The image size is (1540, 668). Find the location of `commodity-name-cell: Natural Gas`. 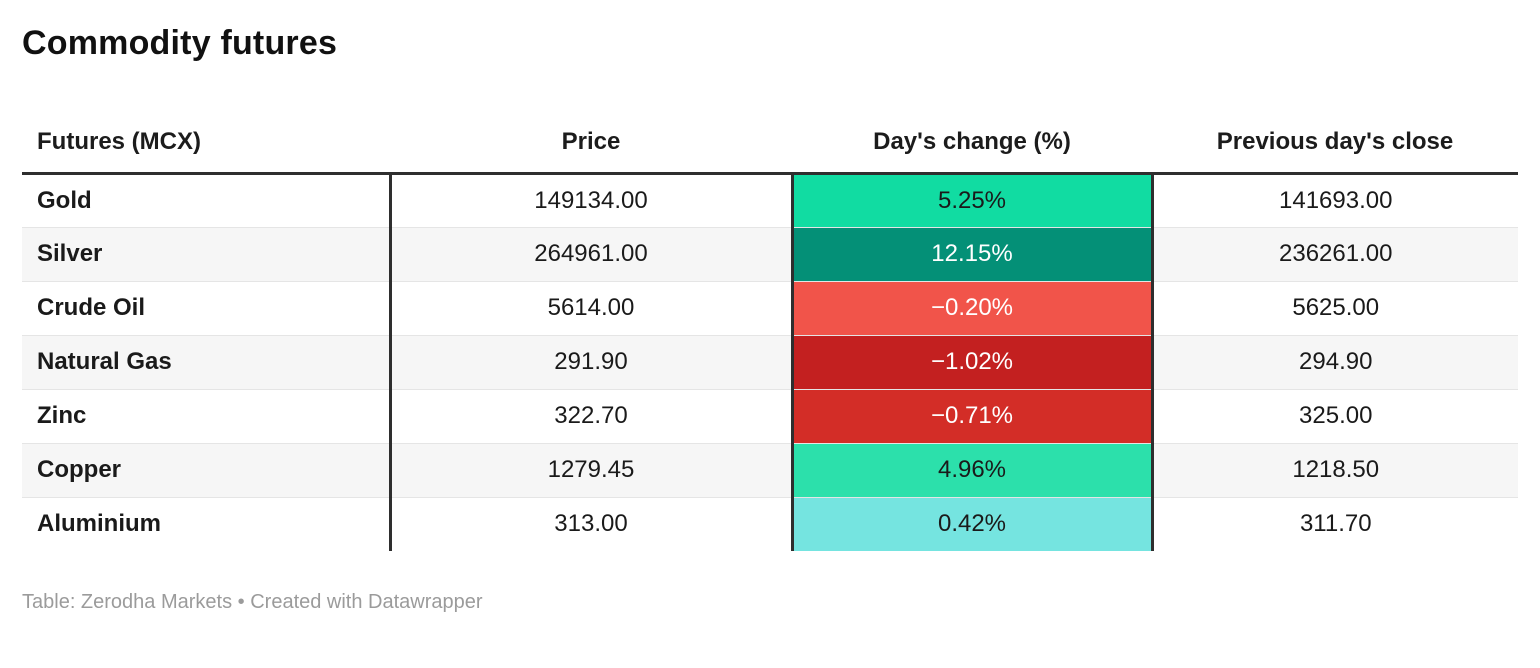

commodity-name-cell: Natural Gas is located at coordinates (207, 361).